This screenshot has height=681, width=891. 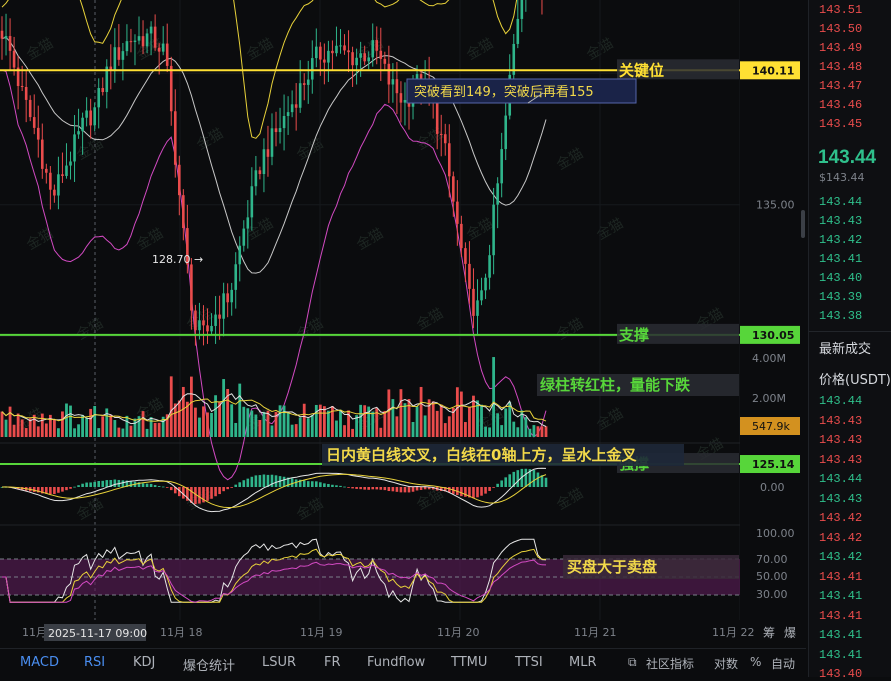 I want to click on chips-icon: 筹, so click(x=769, y=633).